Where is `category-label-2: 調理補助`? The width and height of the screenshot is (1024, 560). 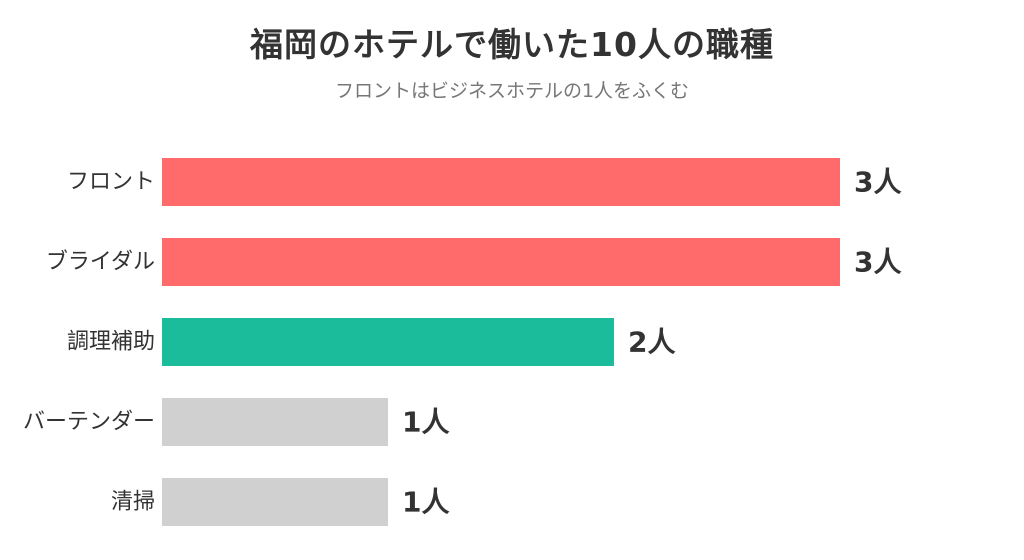
category-label-2: 調理補助 is located at coordinates (111, 342).